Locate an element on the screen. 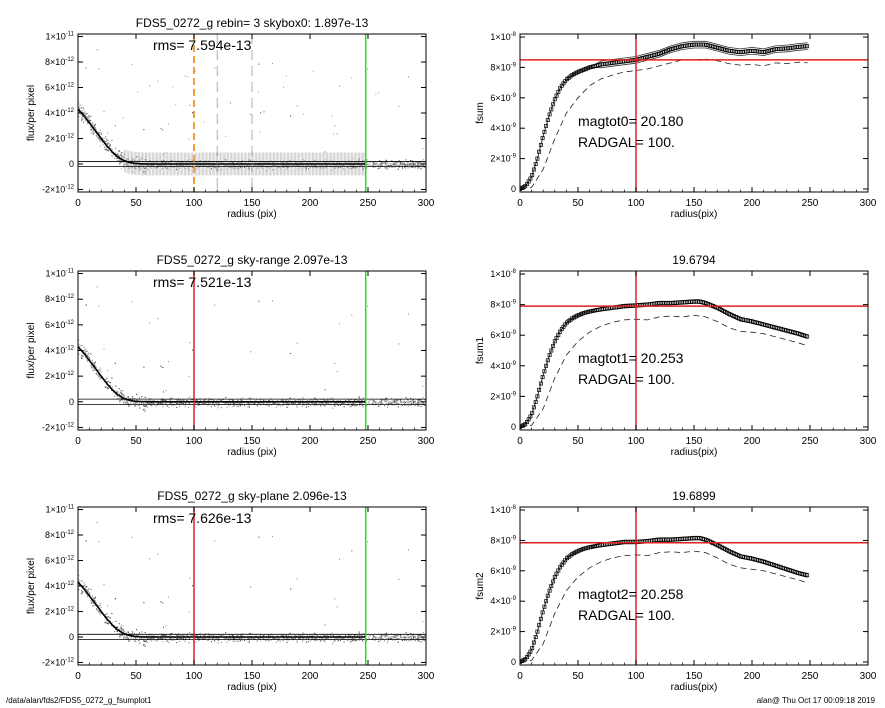 The width and height of the screenshot is (885, 708). plot-frame is located at coordinates (694, 113).